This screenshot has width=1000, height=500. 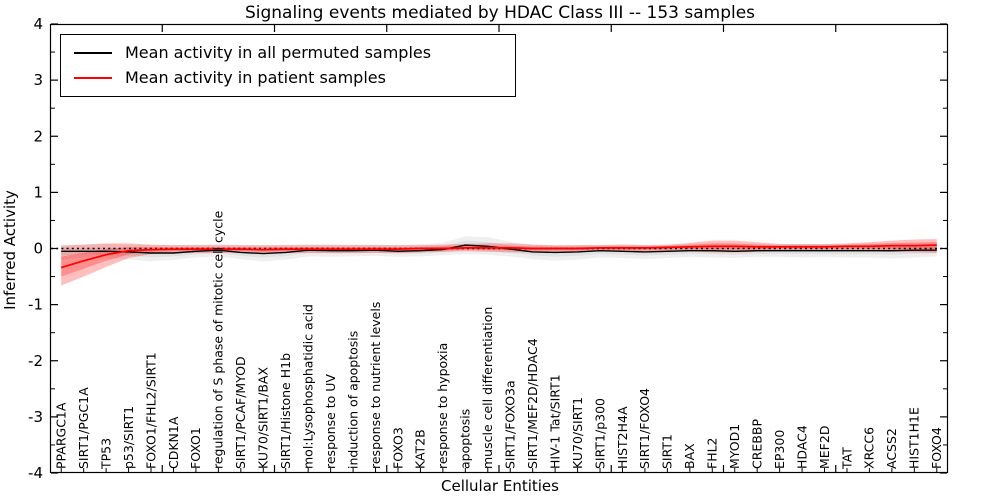 What do you see at coordinates (38, 136) in the screenshot?
I see `y-tick-label: 2` at bounding box center [38, 136].